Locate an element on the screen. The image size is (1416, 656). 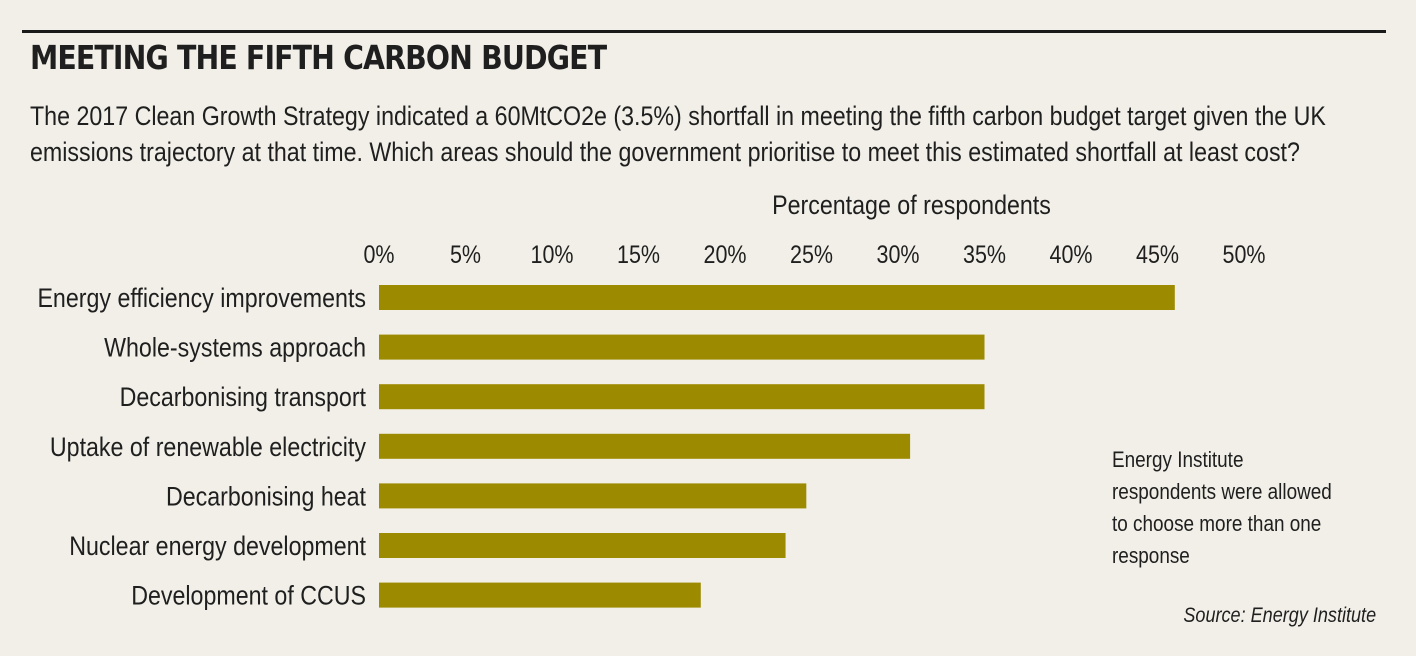
x-tick-label: 10% is located at coordinates (551, 254).